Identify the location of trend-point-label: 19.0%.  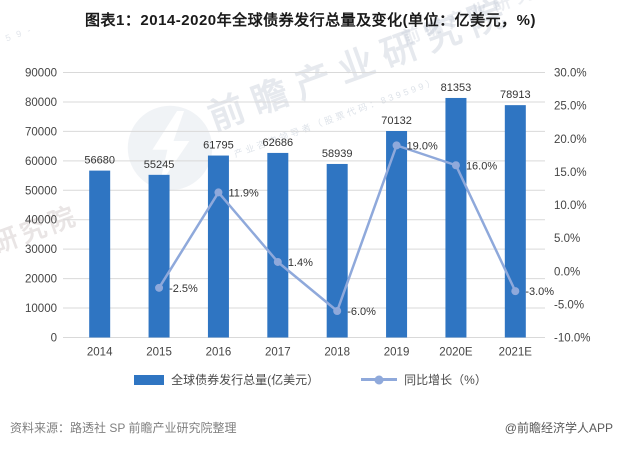
(422, 146).